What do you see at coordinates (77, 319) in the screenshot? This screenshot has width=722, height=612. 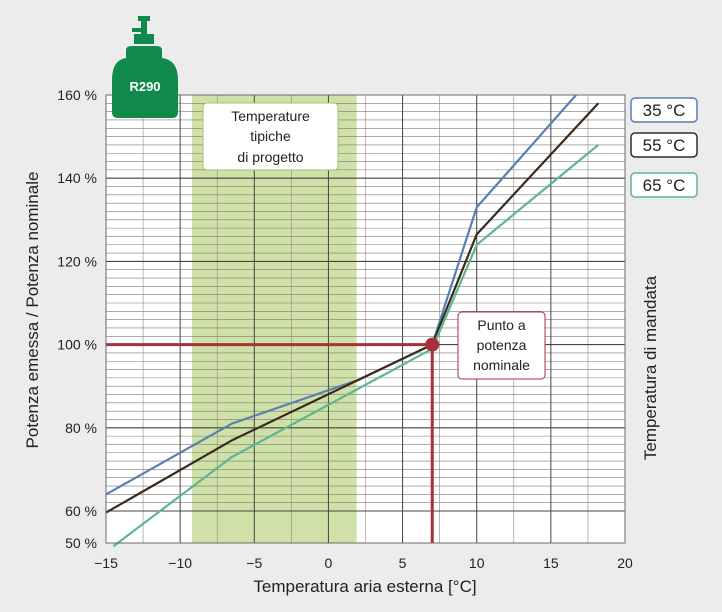 I see `y-tick-labels: 50 % 60 % 80 % 100 % 120 % 140 % 160 %` at bounding box center [77, 319].